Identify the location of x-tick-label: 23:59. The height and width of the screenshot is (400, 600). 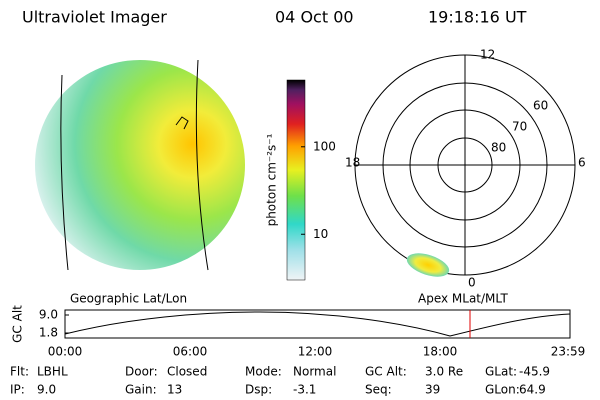
(568, 352).